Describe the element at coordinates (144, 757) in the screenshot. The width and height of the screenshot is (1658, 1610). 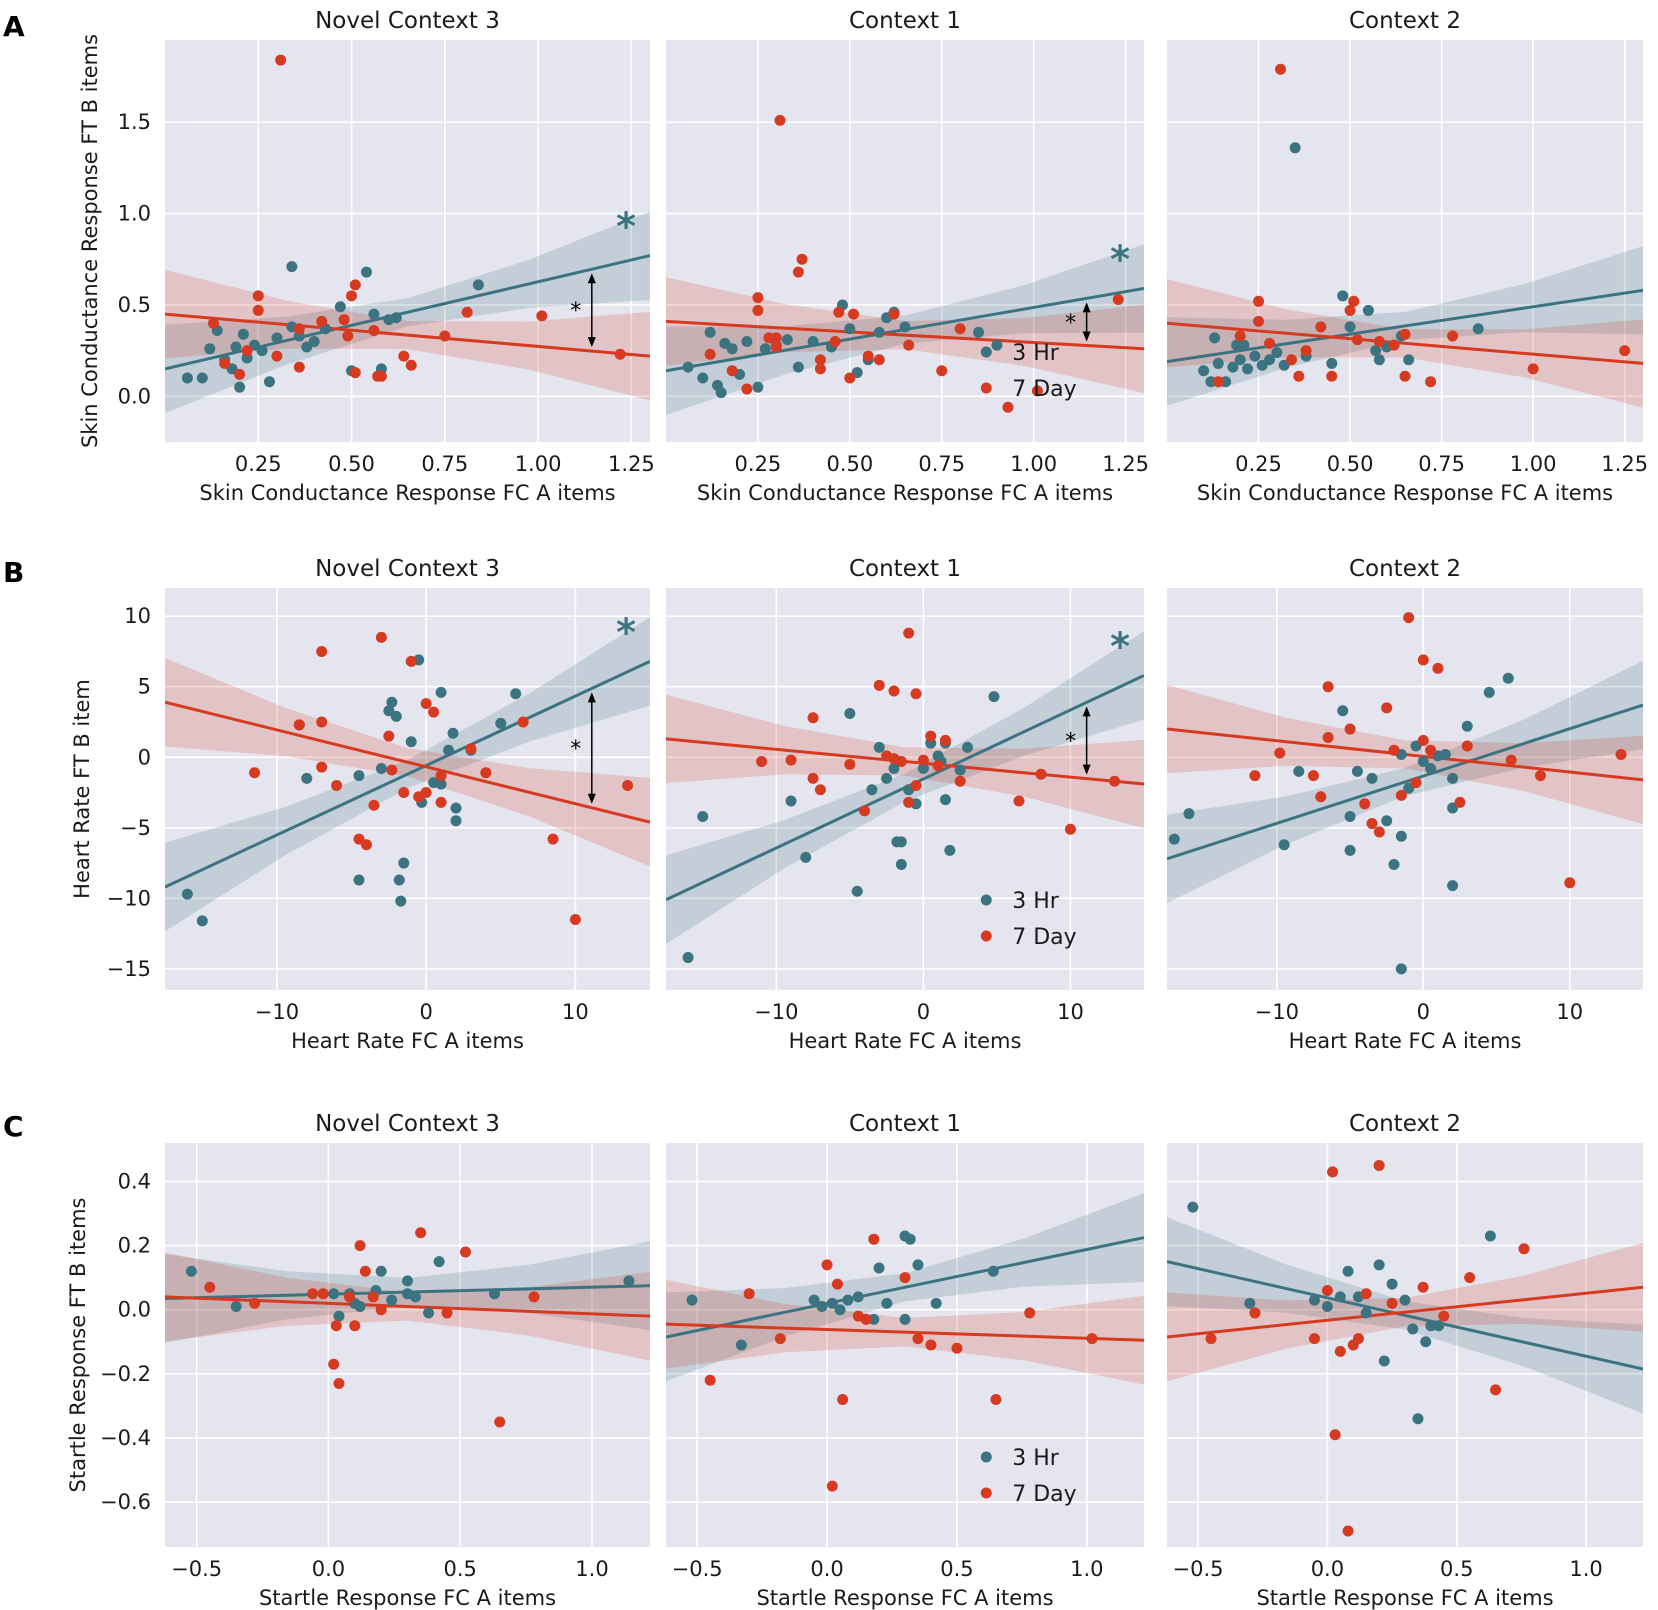
I see `y-tick-label: 0` at that location.